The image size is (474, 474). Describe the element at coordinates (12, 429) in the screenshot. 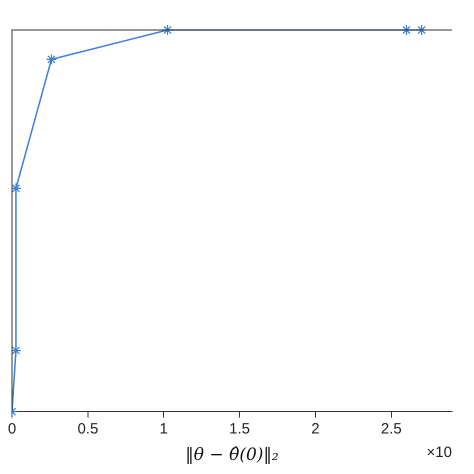

I see `x-tick-label: 0` at that location.